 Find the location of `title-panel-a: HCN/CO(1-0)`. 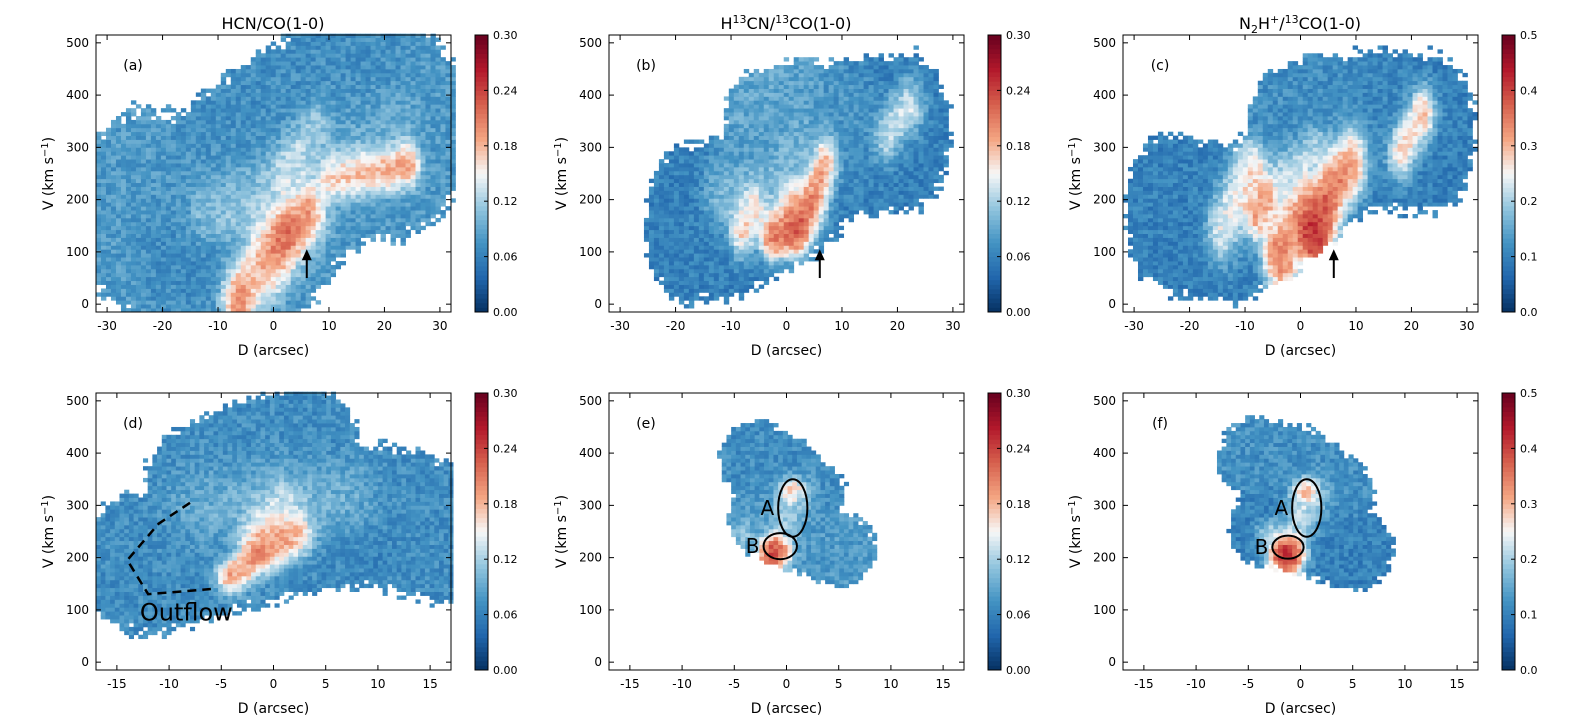

title-panel-a: HCN/CO(1-0) is located at coordinates (273, 23).